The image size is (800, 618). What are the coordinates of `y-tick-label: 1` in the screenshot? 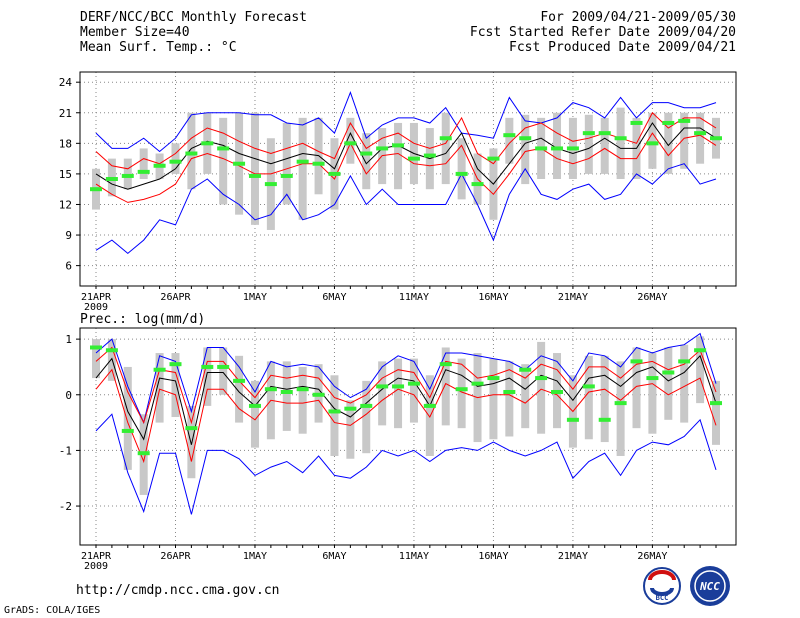 It's located at (68, 339).